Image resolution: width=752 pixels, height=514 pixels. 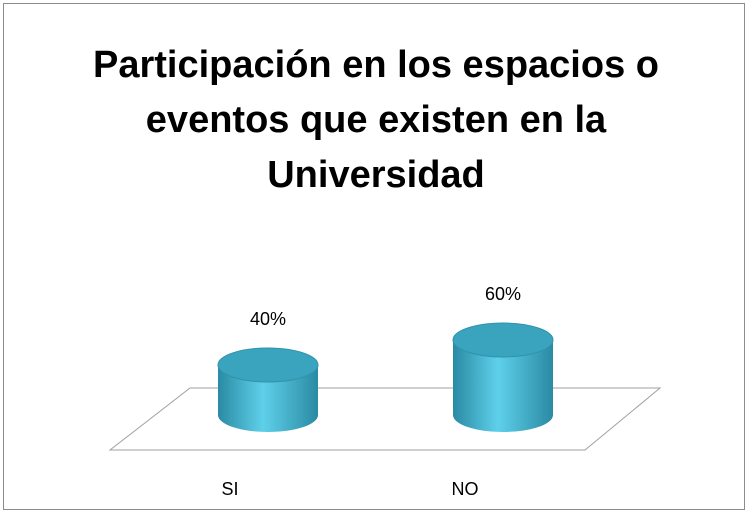 I want to click on data-label: 60%, so click(x=503, y=294).